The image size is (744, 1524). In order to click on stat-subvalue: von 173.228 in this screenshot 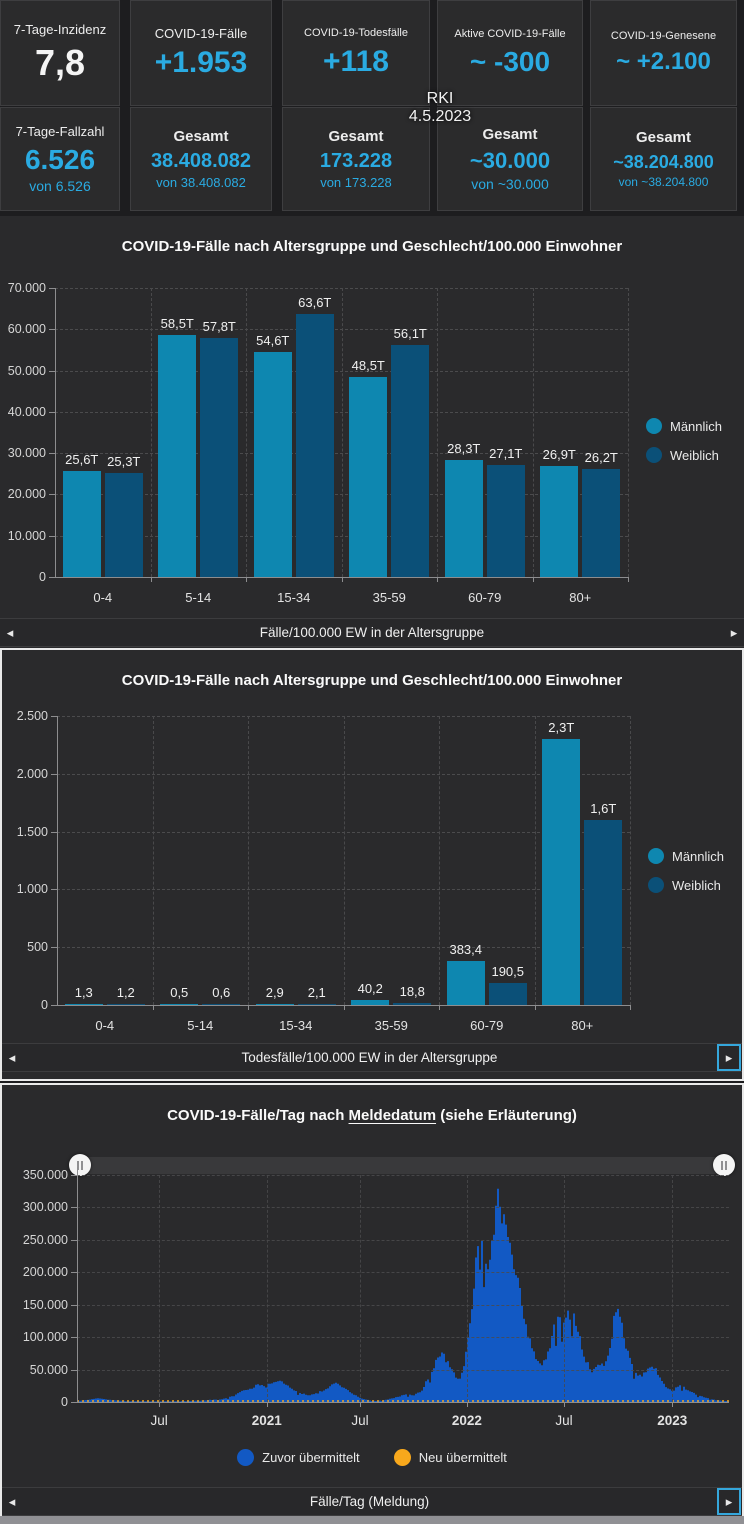, I will do `click(356, 183)`.